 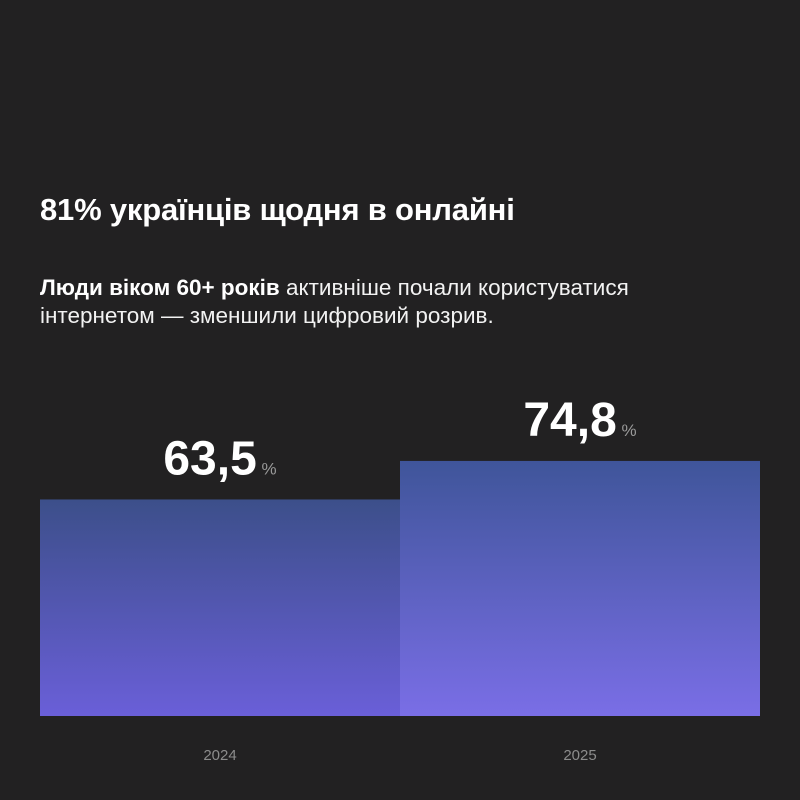 I want to click on value-label-2024: 63,5 %, so click(x=219, y=458).